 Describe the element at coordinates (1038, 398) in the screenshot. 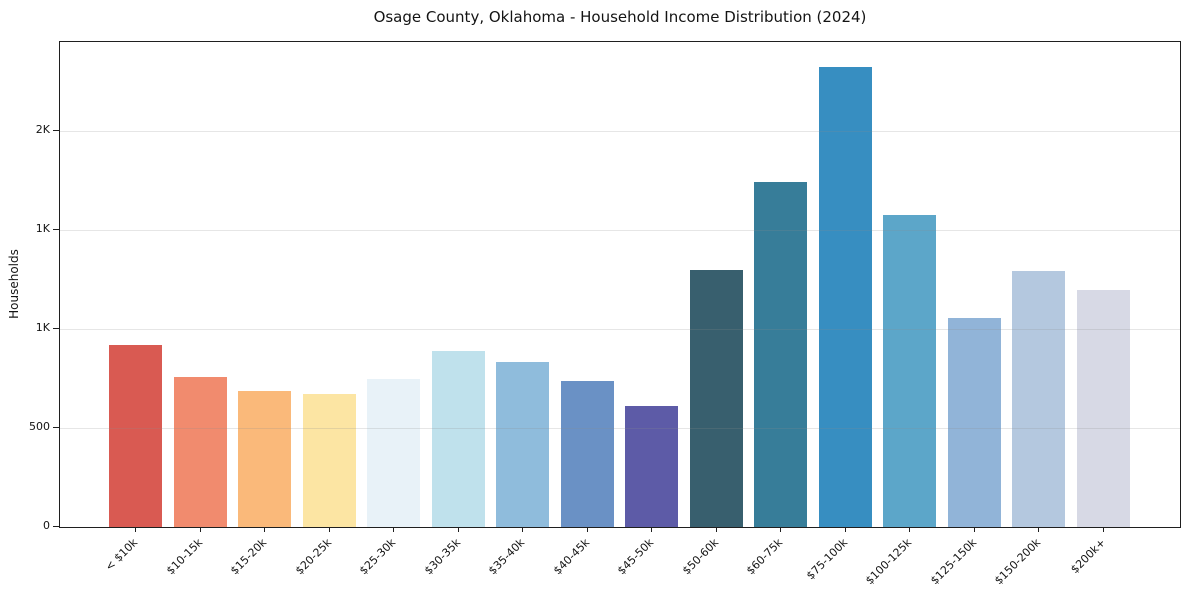

I see `bar-150-200k` at that location.